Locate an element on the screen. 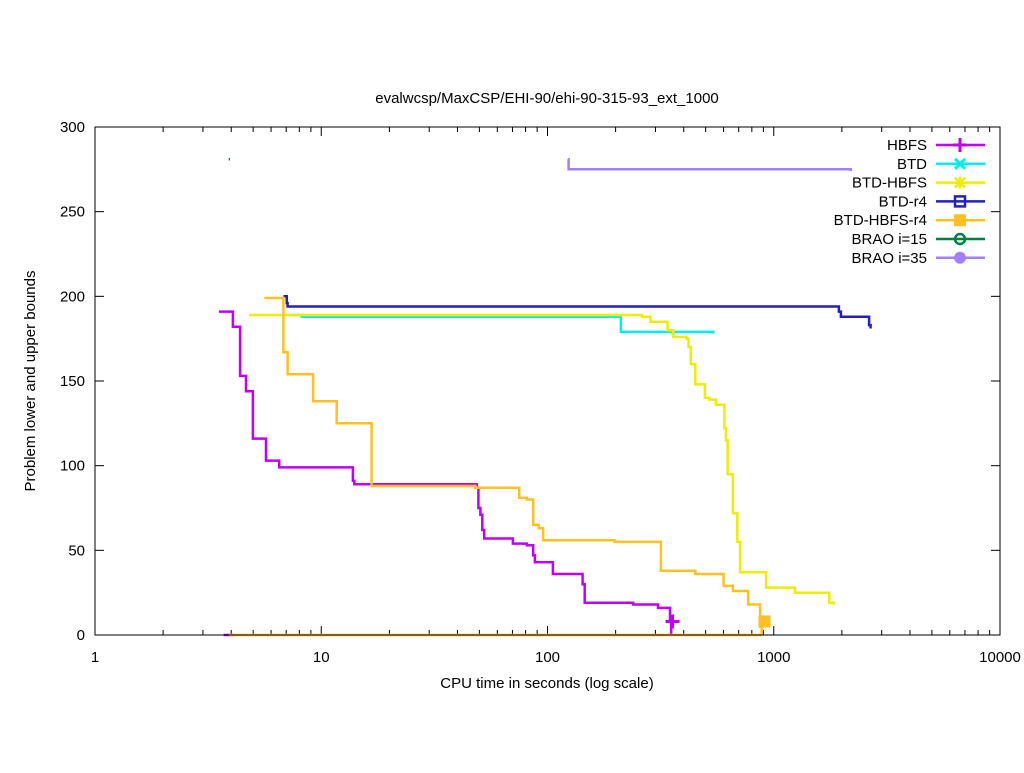 This screenshot has width=1024, height=773. y-tick-label: 250 is located at coordinates (72, 212).